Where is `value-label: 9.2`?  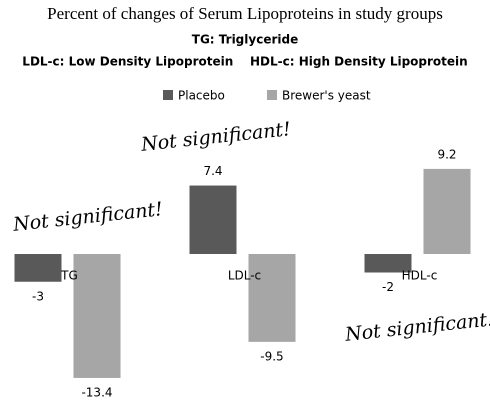
value-label: 9.2 is located at coordinates (446, 154).